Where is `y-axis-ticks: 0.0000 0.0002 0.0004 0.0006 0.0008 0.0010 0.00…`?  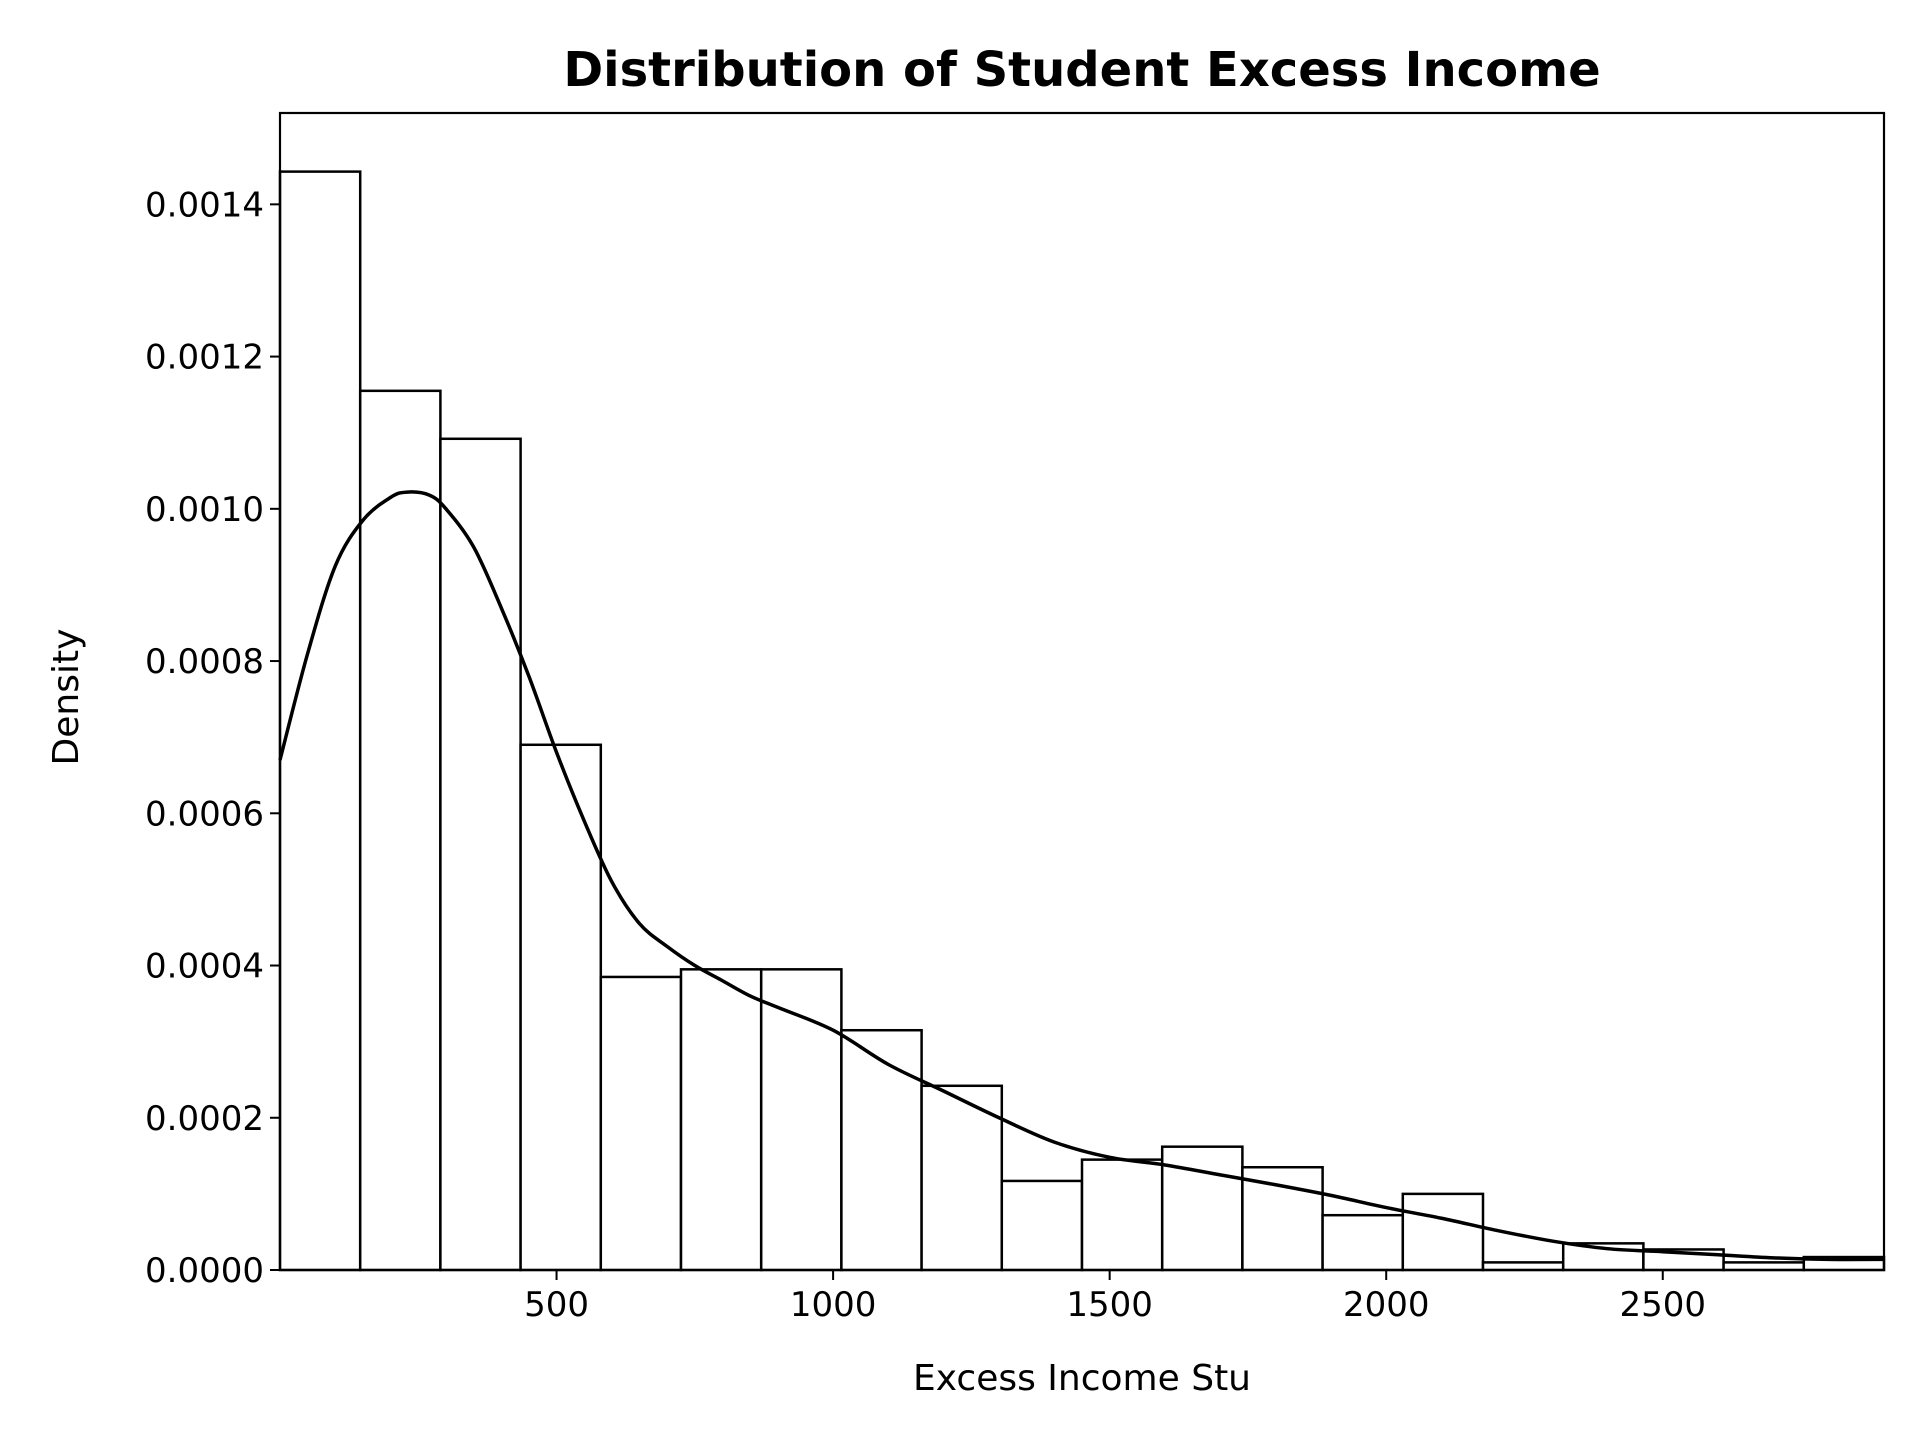 y-axis-ticks: 0.0000 0.0002 0.0004 0.0006 0.0008 0.0010 0.00… is located at coordinates (212, 738).